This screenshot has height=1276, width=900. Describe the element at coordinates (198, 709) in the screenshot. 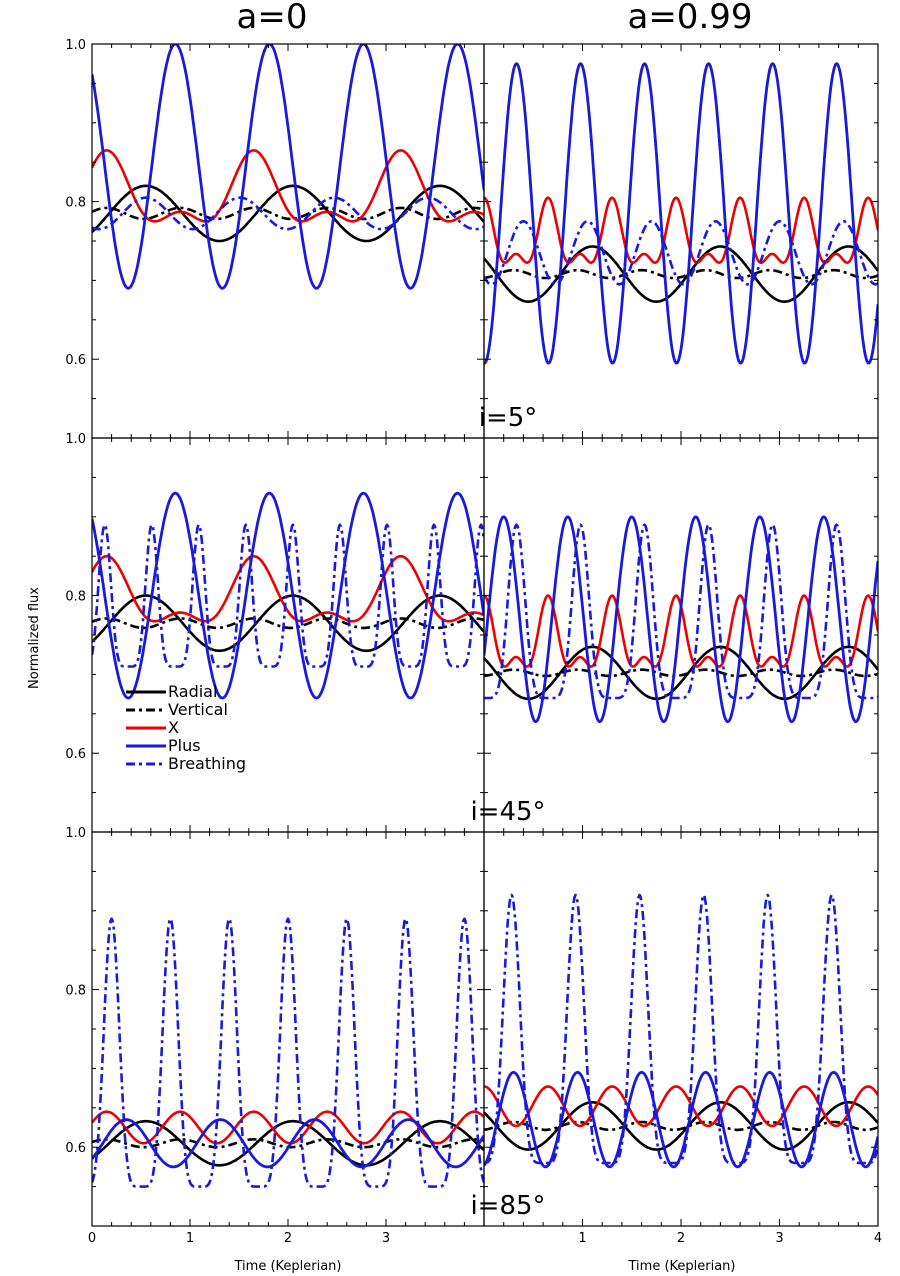

I see `legend-label: Vertical` at that location.